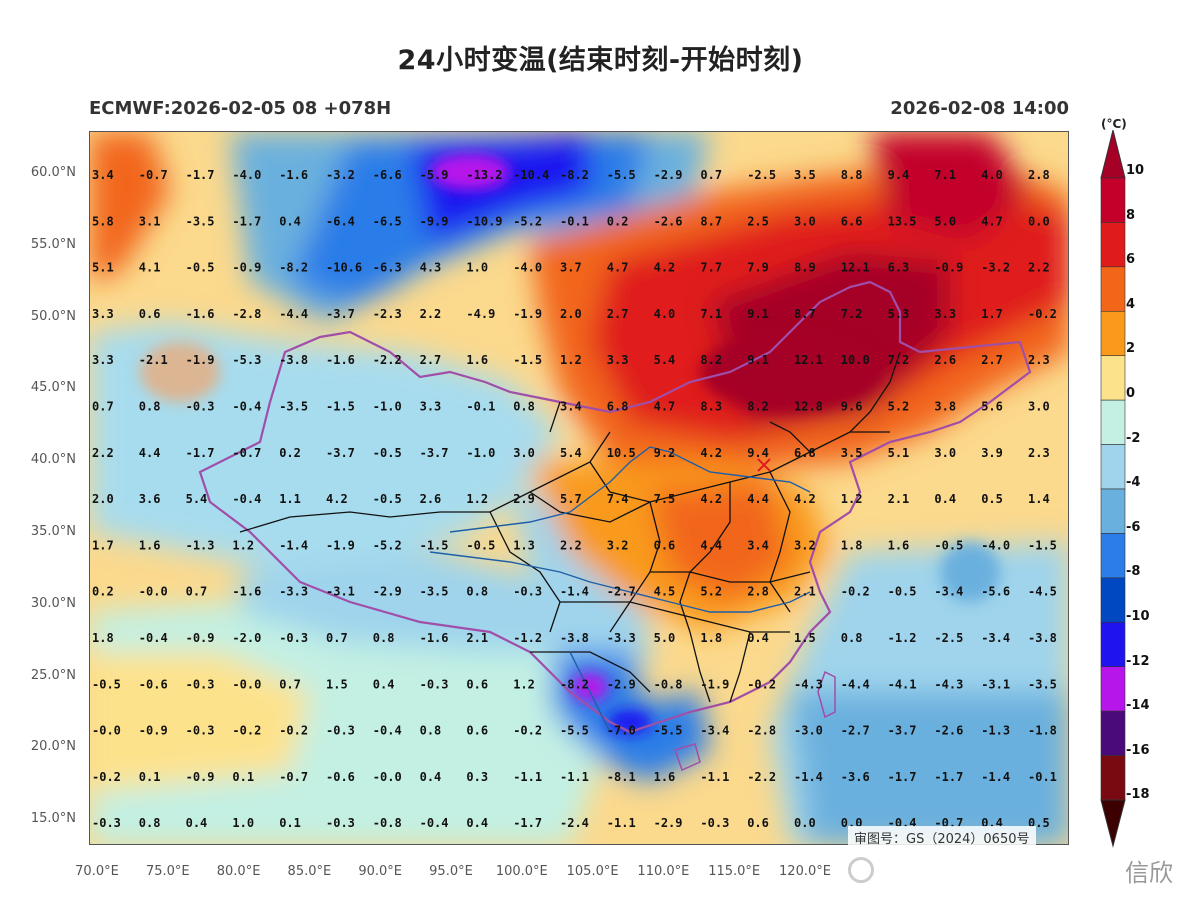 This screenshot has width=1201, height=900. I want to click on colorbar-label: -18, so click(1138, 795).